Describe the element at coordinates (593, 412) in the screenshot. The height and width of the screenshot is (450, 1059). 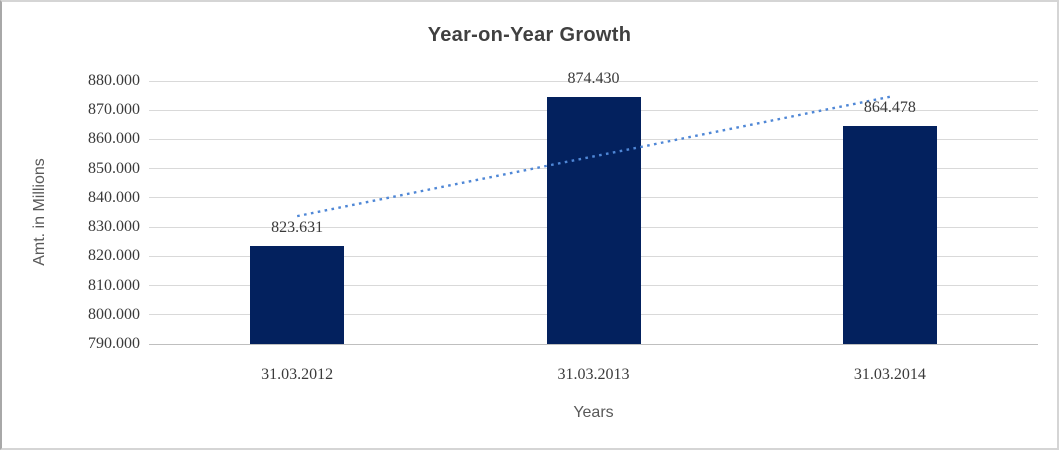
I see `x-axis-title: Years` at that location.